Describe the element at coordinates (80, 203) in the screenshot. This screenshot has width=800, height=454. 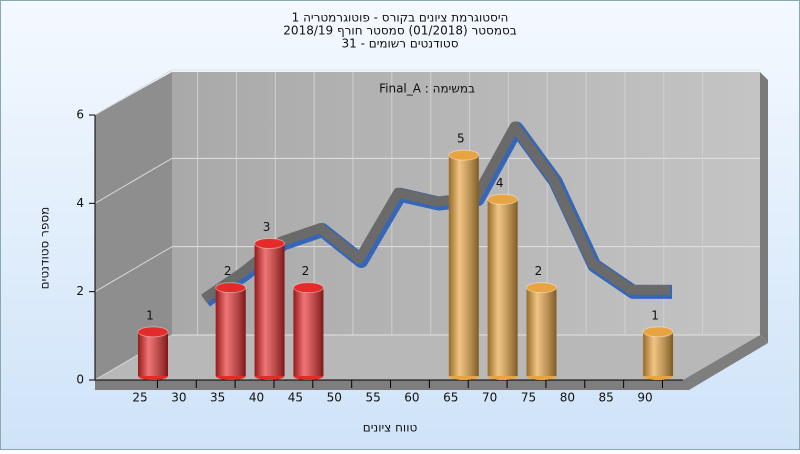
I see `y-tick-label: 4` at that location.